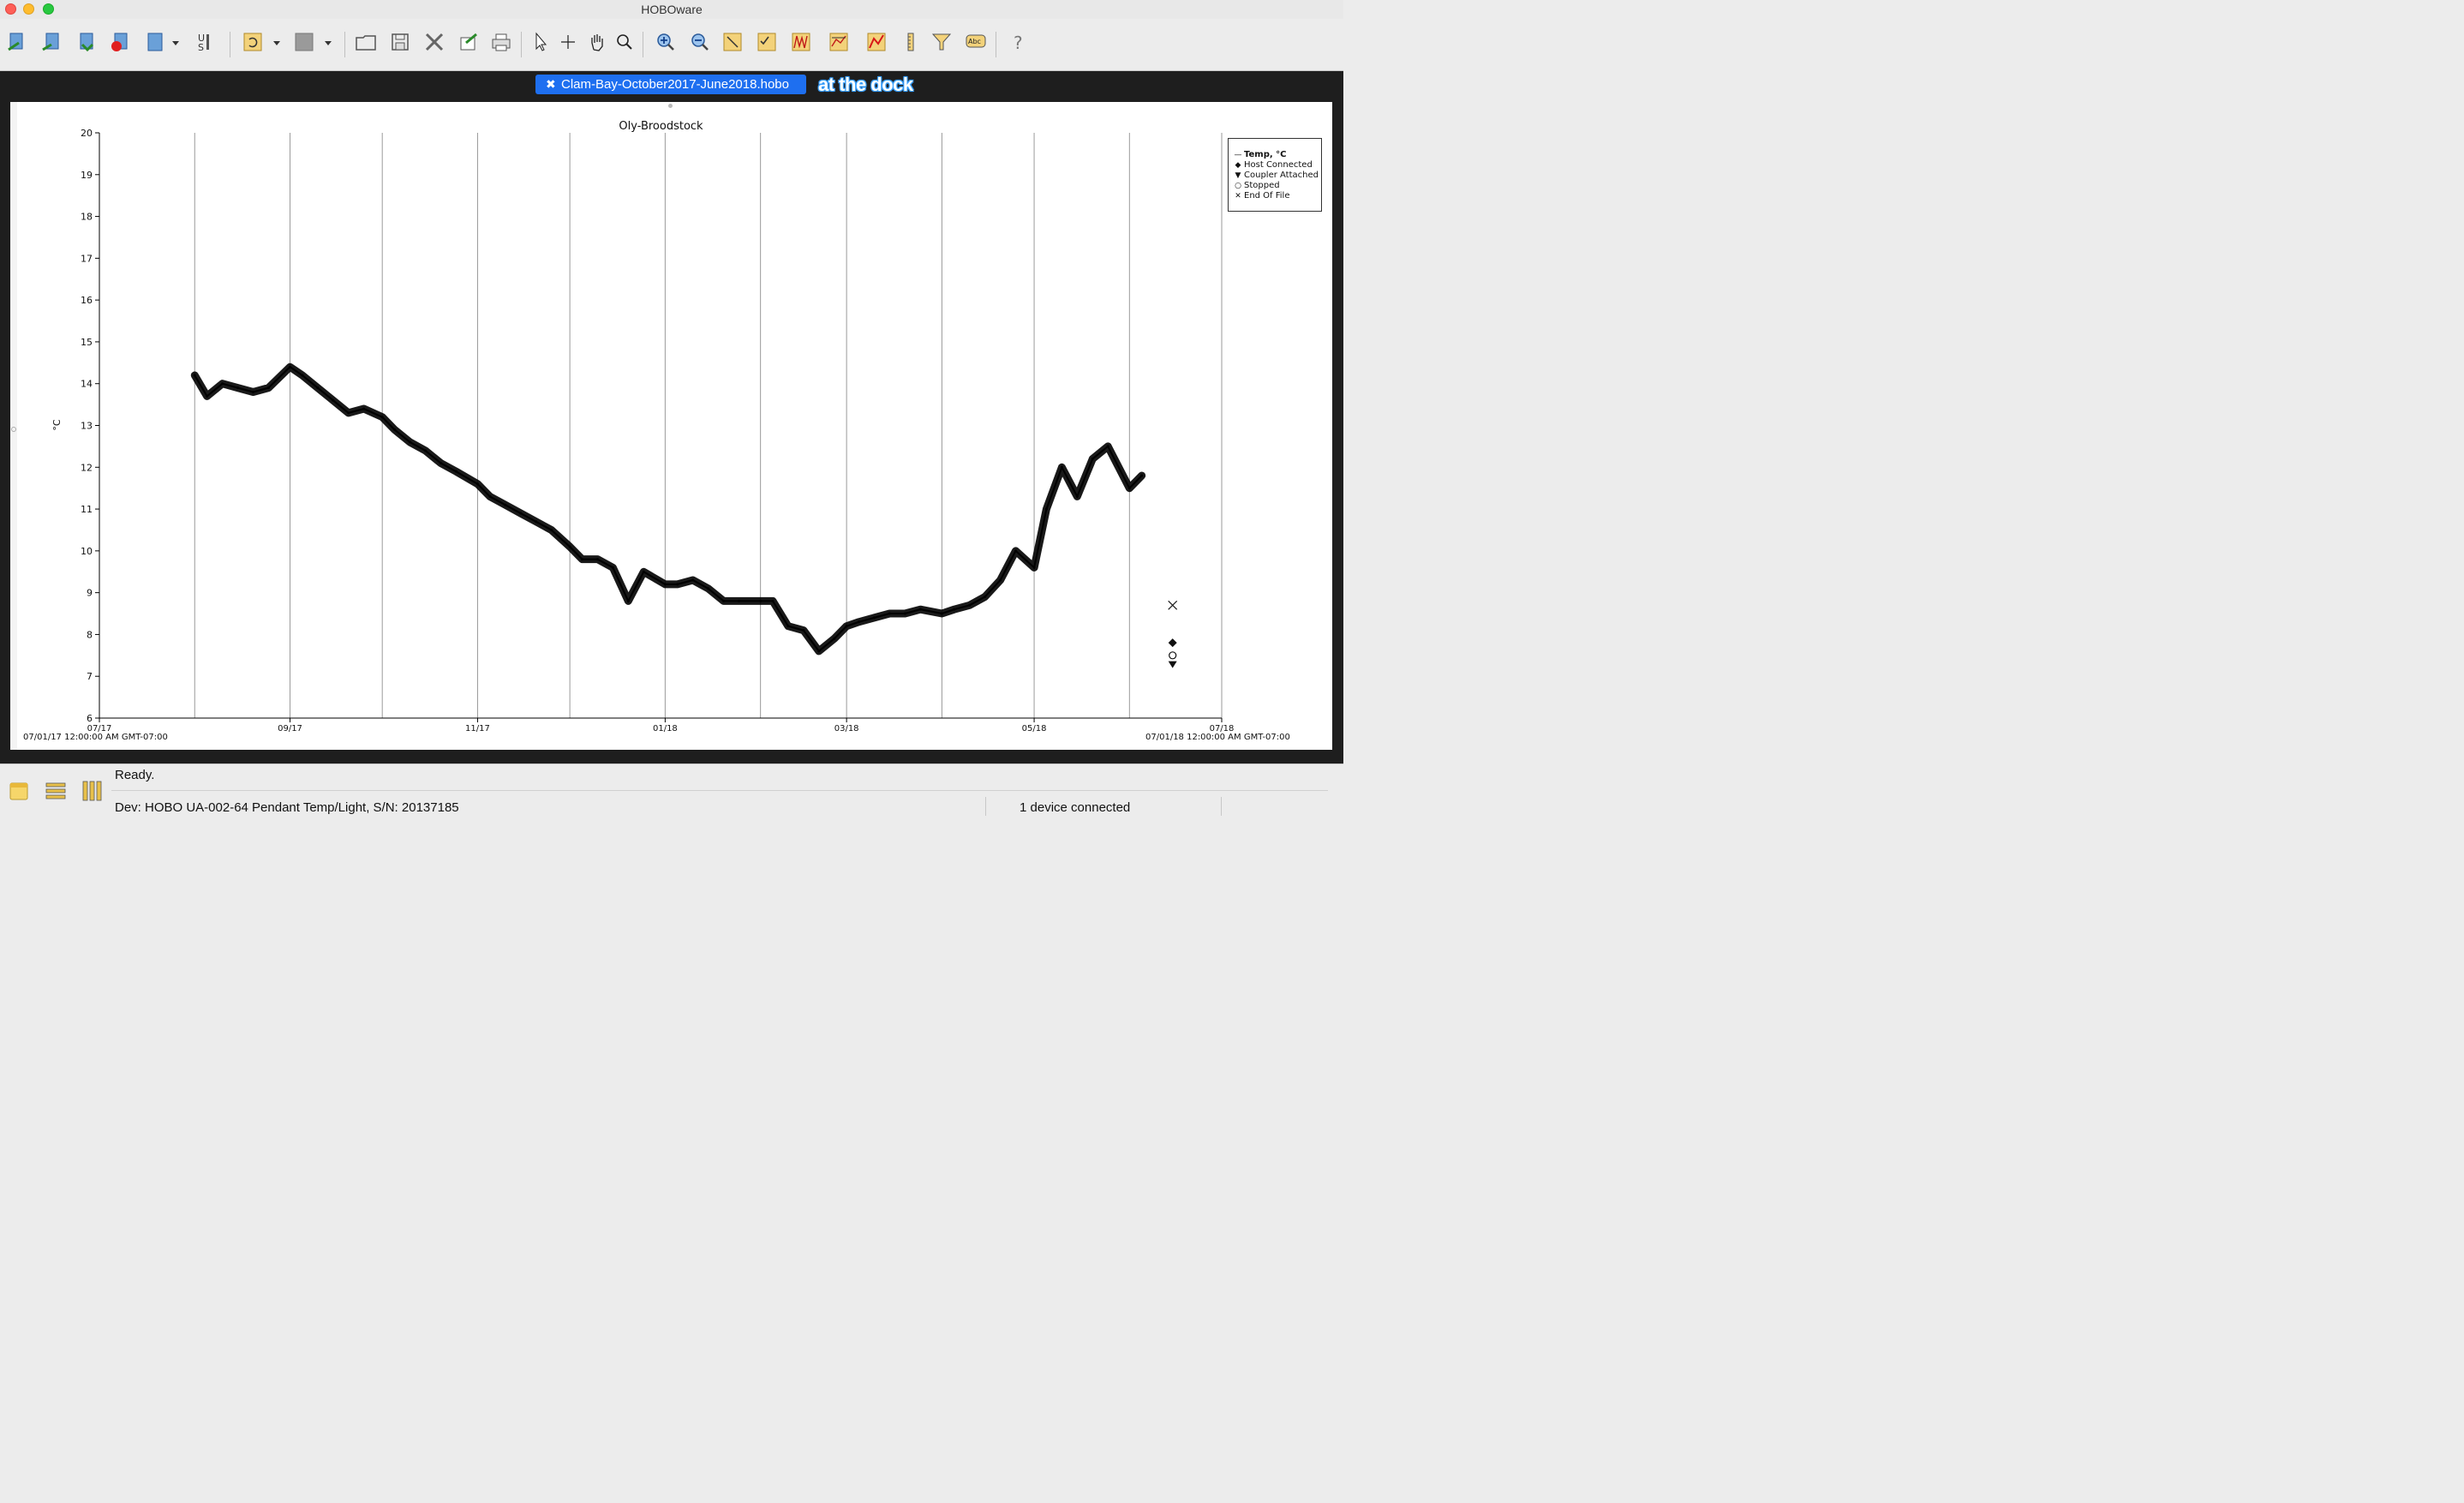 This screenshot has width=2464, height=1503. I want to click on legend-item-coupler-attached: ▼ Coupler Attached, so click(1277, 176).